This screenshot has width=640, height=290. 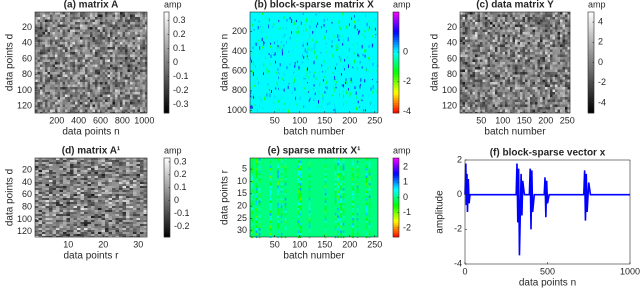 What do you see at coordinates (239, 90) in the screenshot?
I see `y-tick-label: 800` at bounding box center [239, 90].